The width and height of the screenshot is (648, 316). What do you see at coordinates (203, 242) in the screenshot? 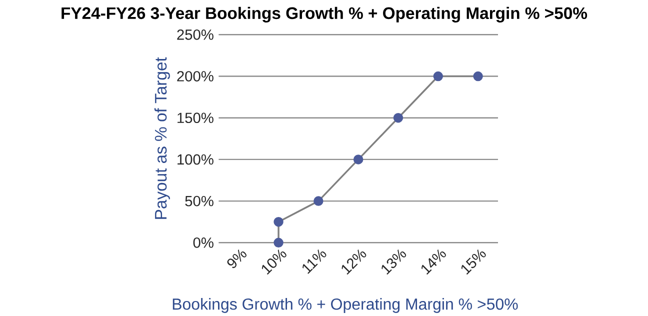
I see `y-tick-label: 0%` at bounding box center [203, 242].